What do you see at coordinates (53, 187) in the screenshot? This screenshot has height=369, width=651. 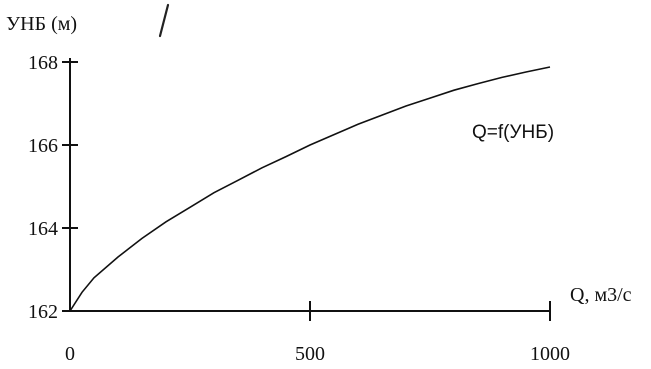 I see `y-ticks: 162 164 166 168` at bounding box center [53, 187].